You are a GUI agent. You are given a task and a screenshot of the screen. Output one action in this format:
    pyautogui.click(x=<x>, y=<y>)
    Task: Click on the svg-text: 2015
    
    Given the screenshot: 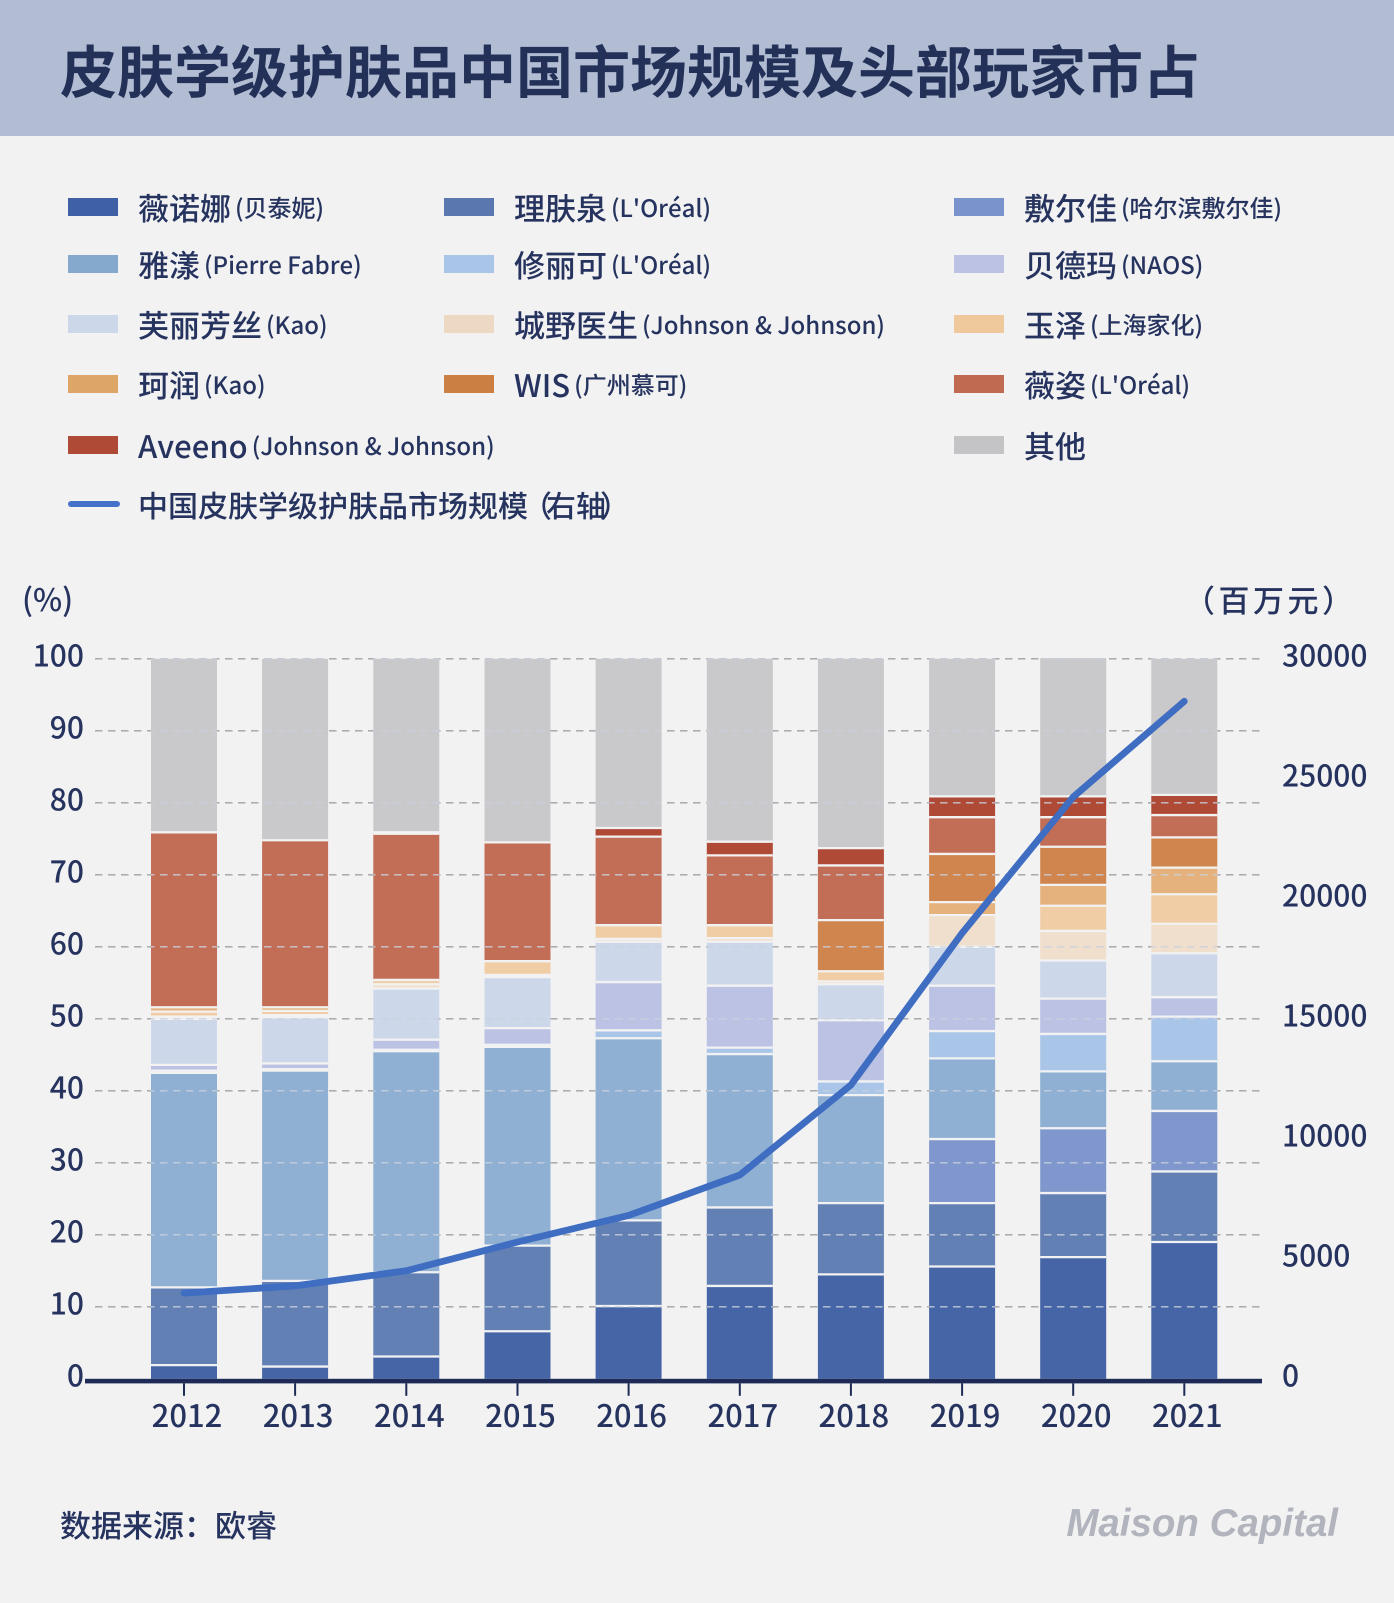 What is the action you would take?
    pyautogui.click(x=520, y=1413)
    